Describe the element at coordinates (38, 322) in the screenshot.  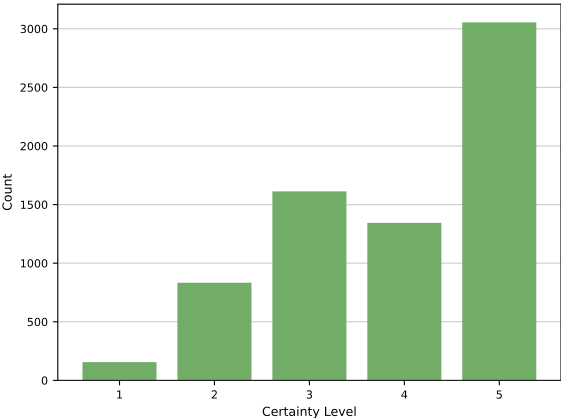
I see `y-tick-label: 500` at that location.